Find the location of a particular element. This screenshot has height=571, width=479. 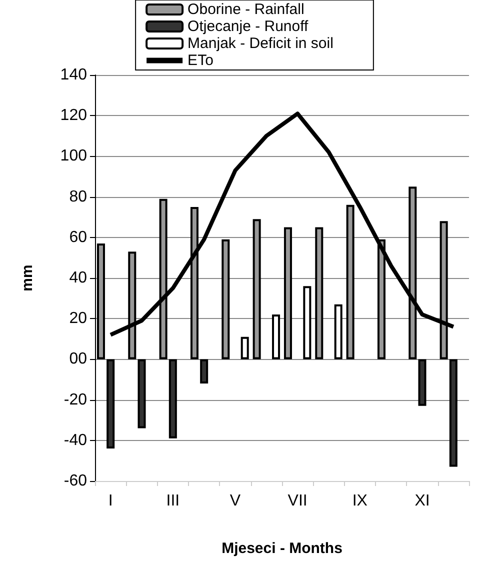

x-tick-label: XI is located at coordinates (422, 501).